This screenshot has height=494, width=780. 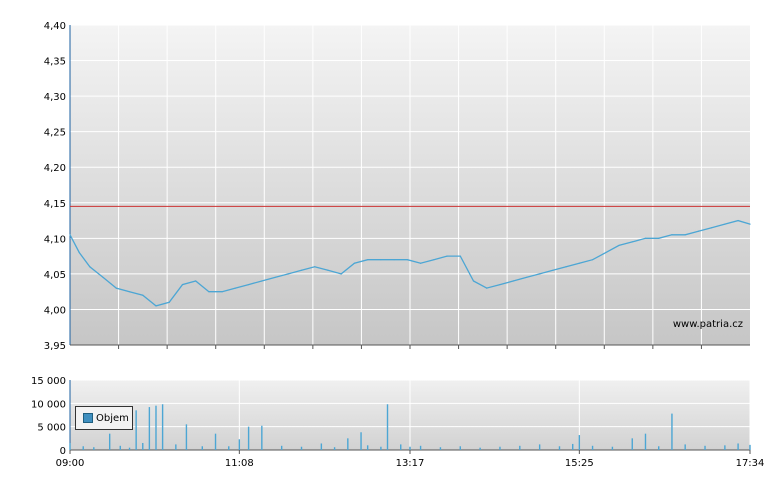 I want to click on price-tick-label: 4,25, so click(x=55, y=133).